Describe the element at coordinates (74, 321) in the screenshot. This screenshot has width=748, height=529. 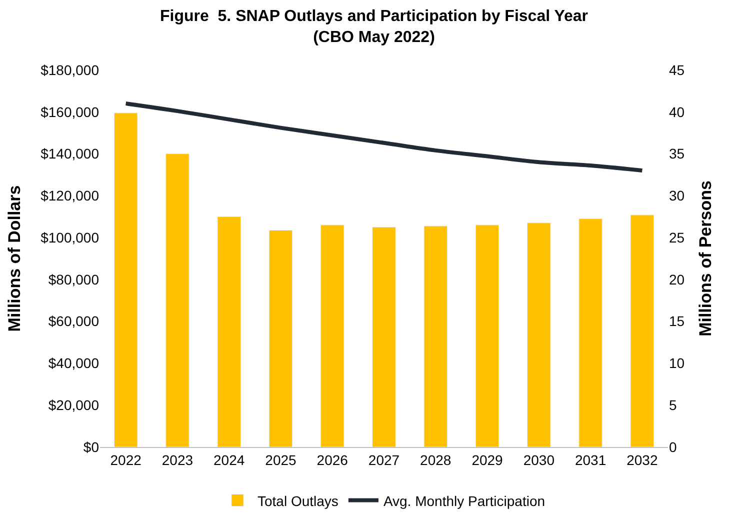
I see `y-tick-label: $60,000` at that location.